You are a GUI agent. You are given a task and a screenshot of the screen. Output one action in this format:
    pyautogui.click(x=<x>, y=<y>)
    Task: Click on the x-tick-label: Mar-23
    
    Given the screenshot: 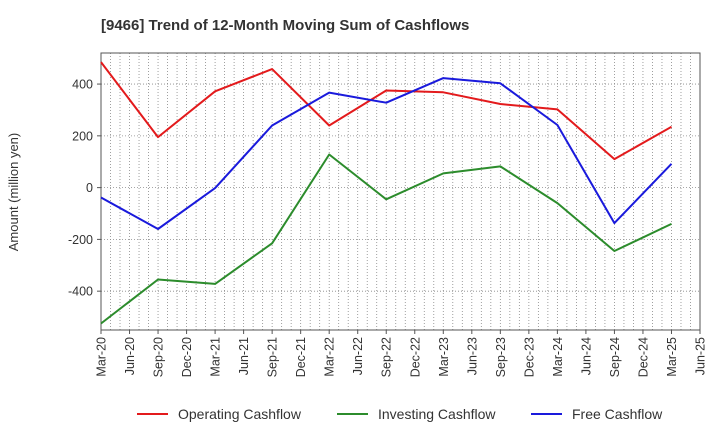 What is the action you would take?
    pyautogui.click(x=444, y=357)
    